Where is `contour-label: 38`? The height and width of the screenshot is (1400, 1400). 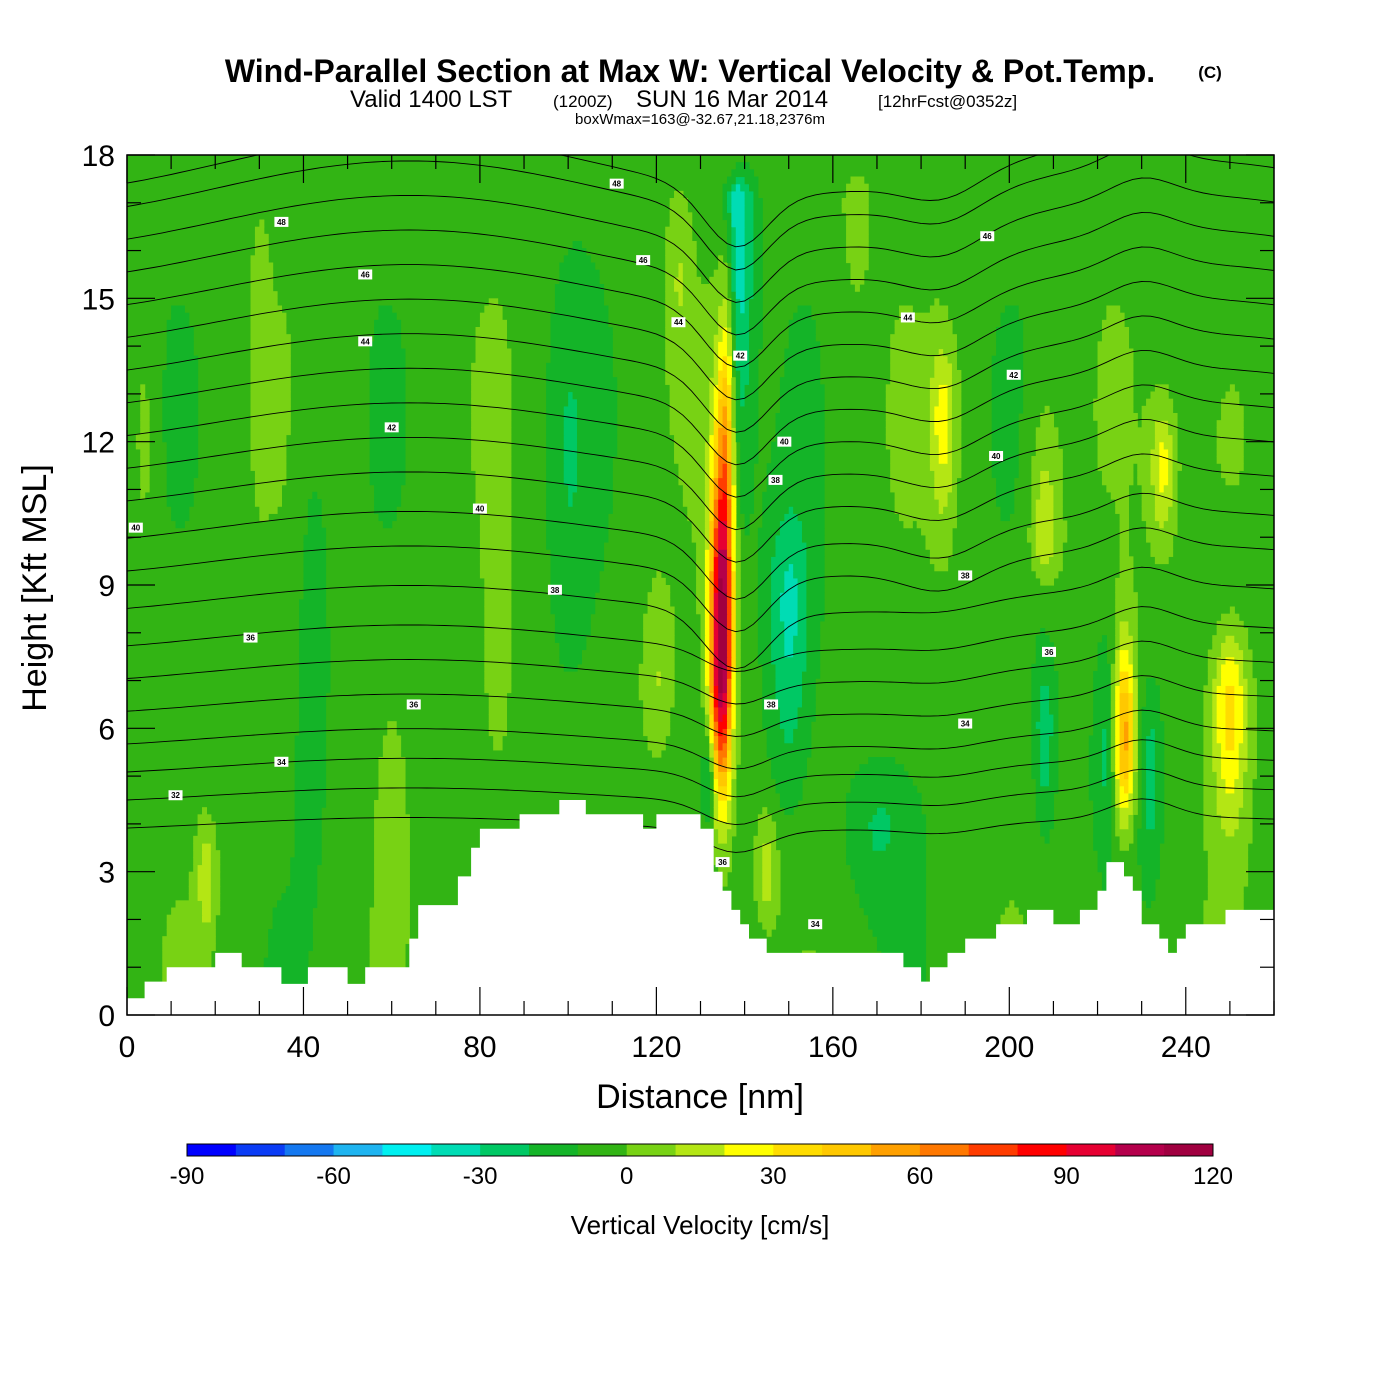 contour-label: 38 is located at coordinates (771, 704).